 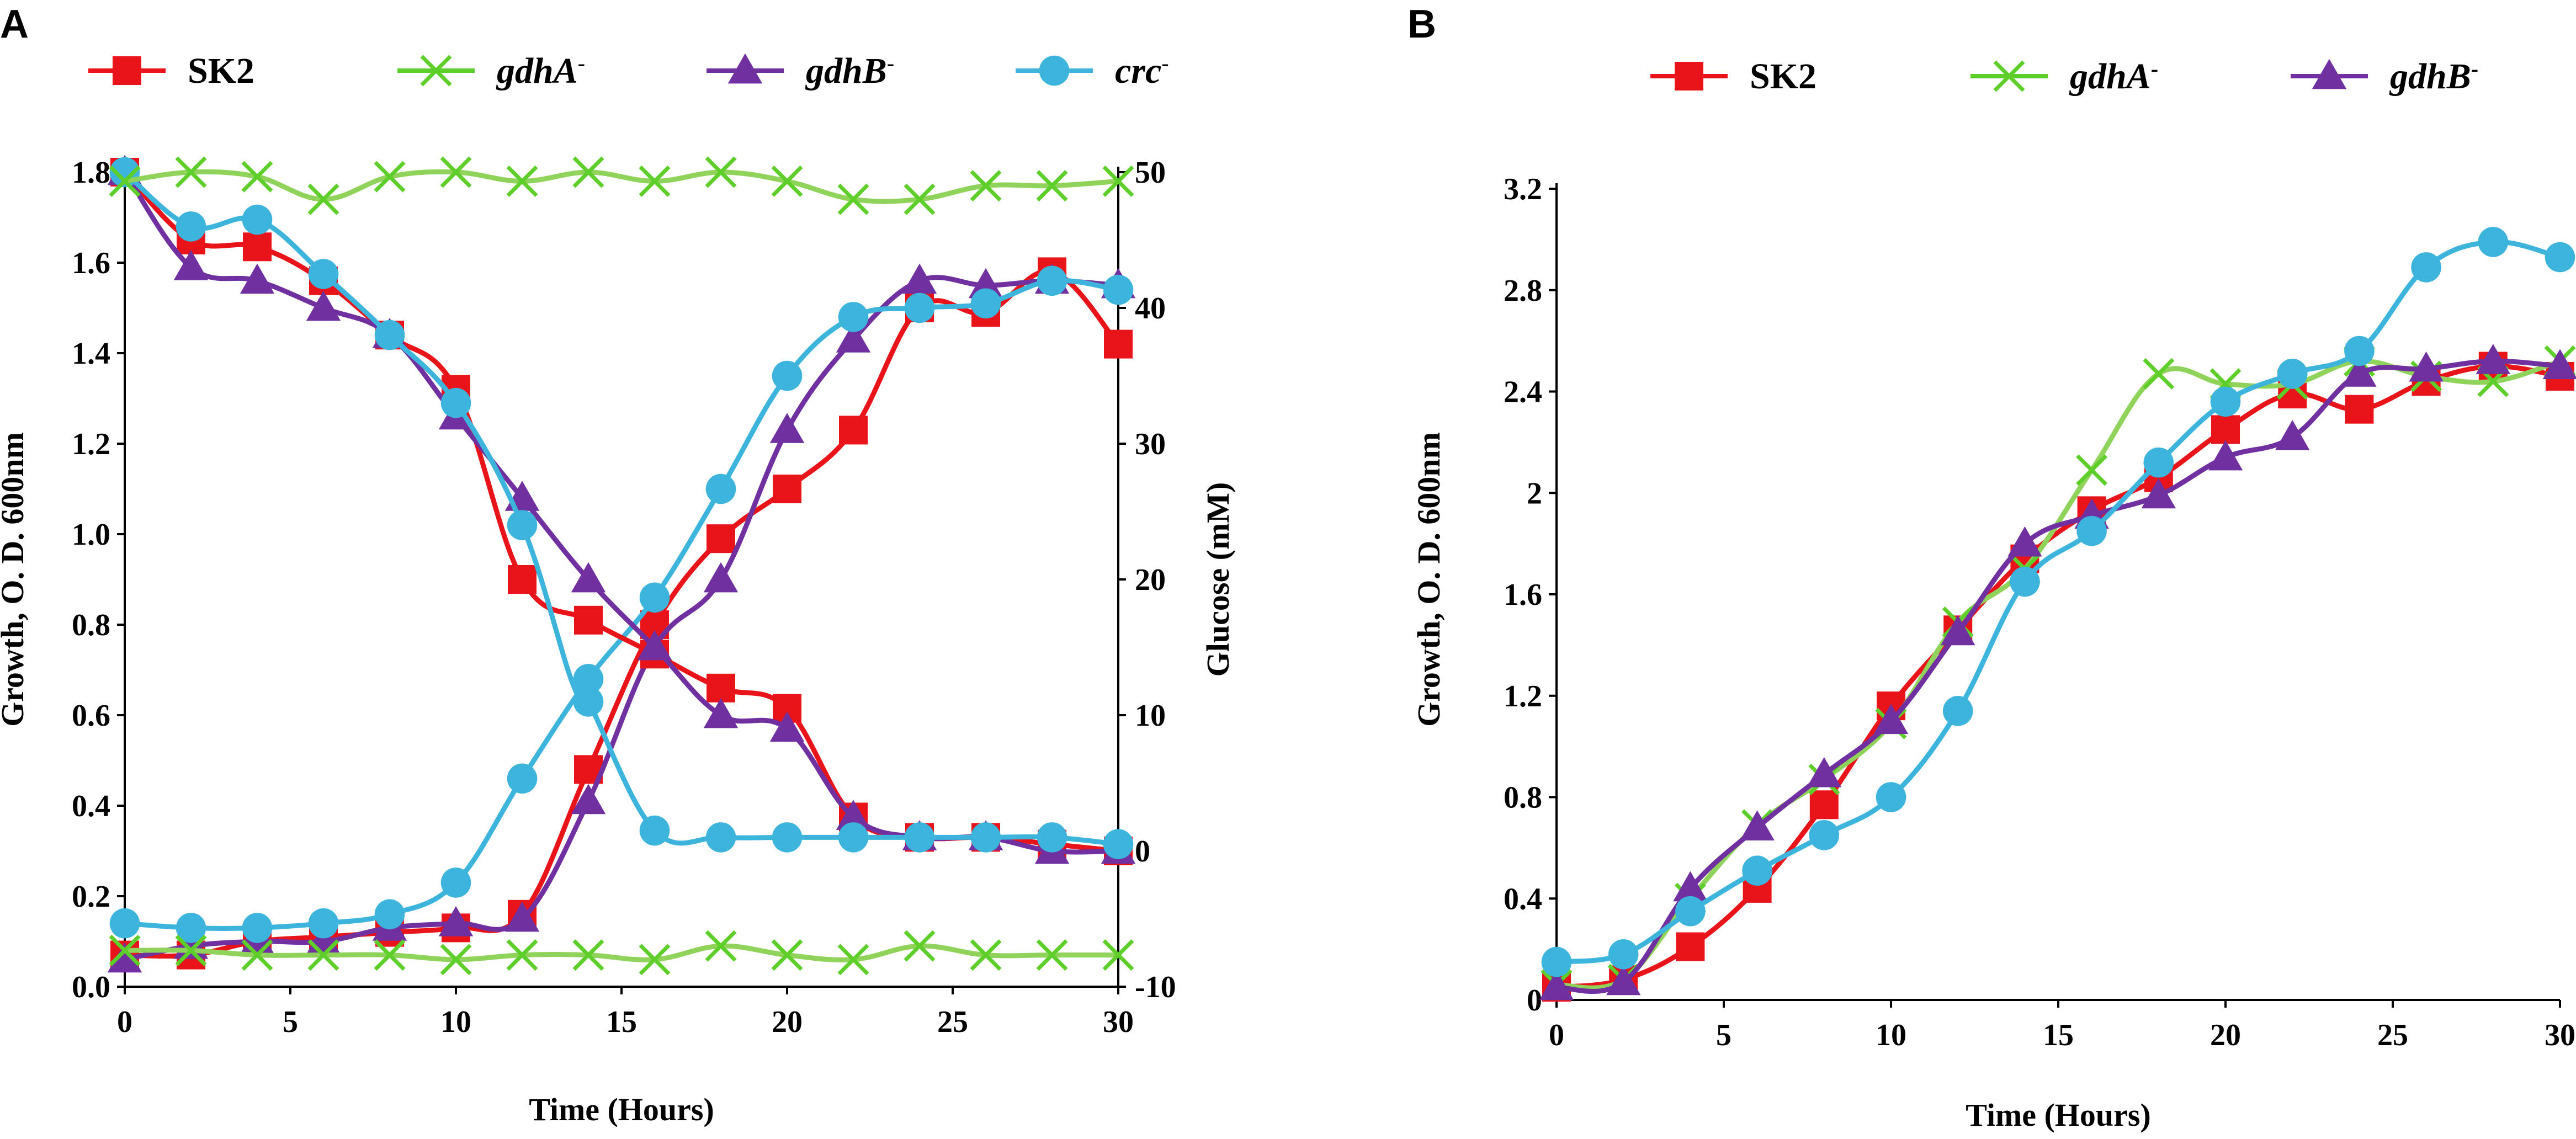 What do you see at coordinates (14, 24) in the screenshot?
I see `panel-a-letter: A` at bounding box center [14, 24].